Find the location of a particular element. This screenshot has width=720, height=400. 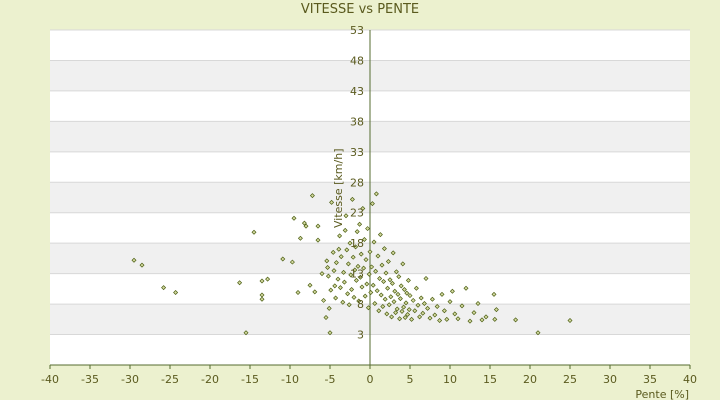

x-tick-label: 0 is located at coordinates (370, 379).